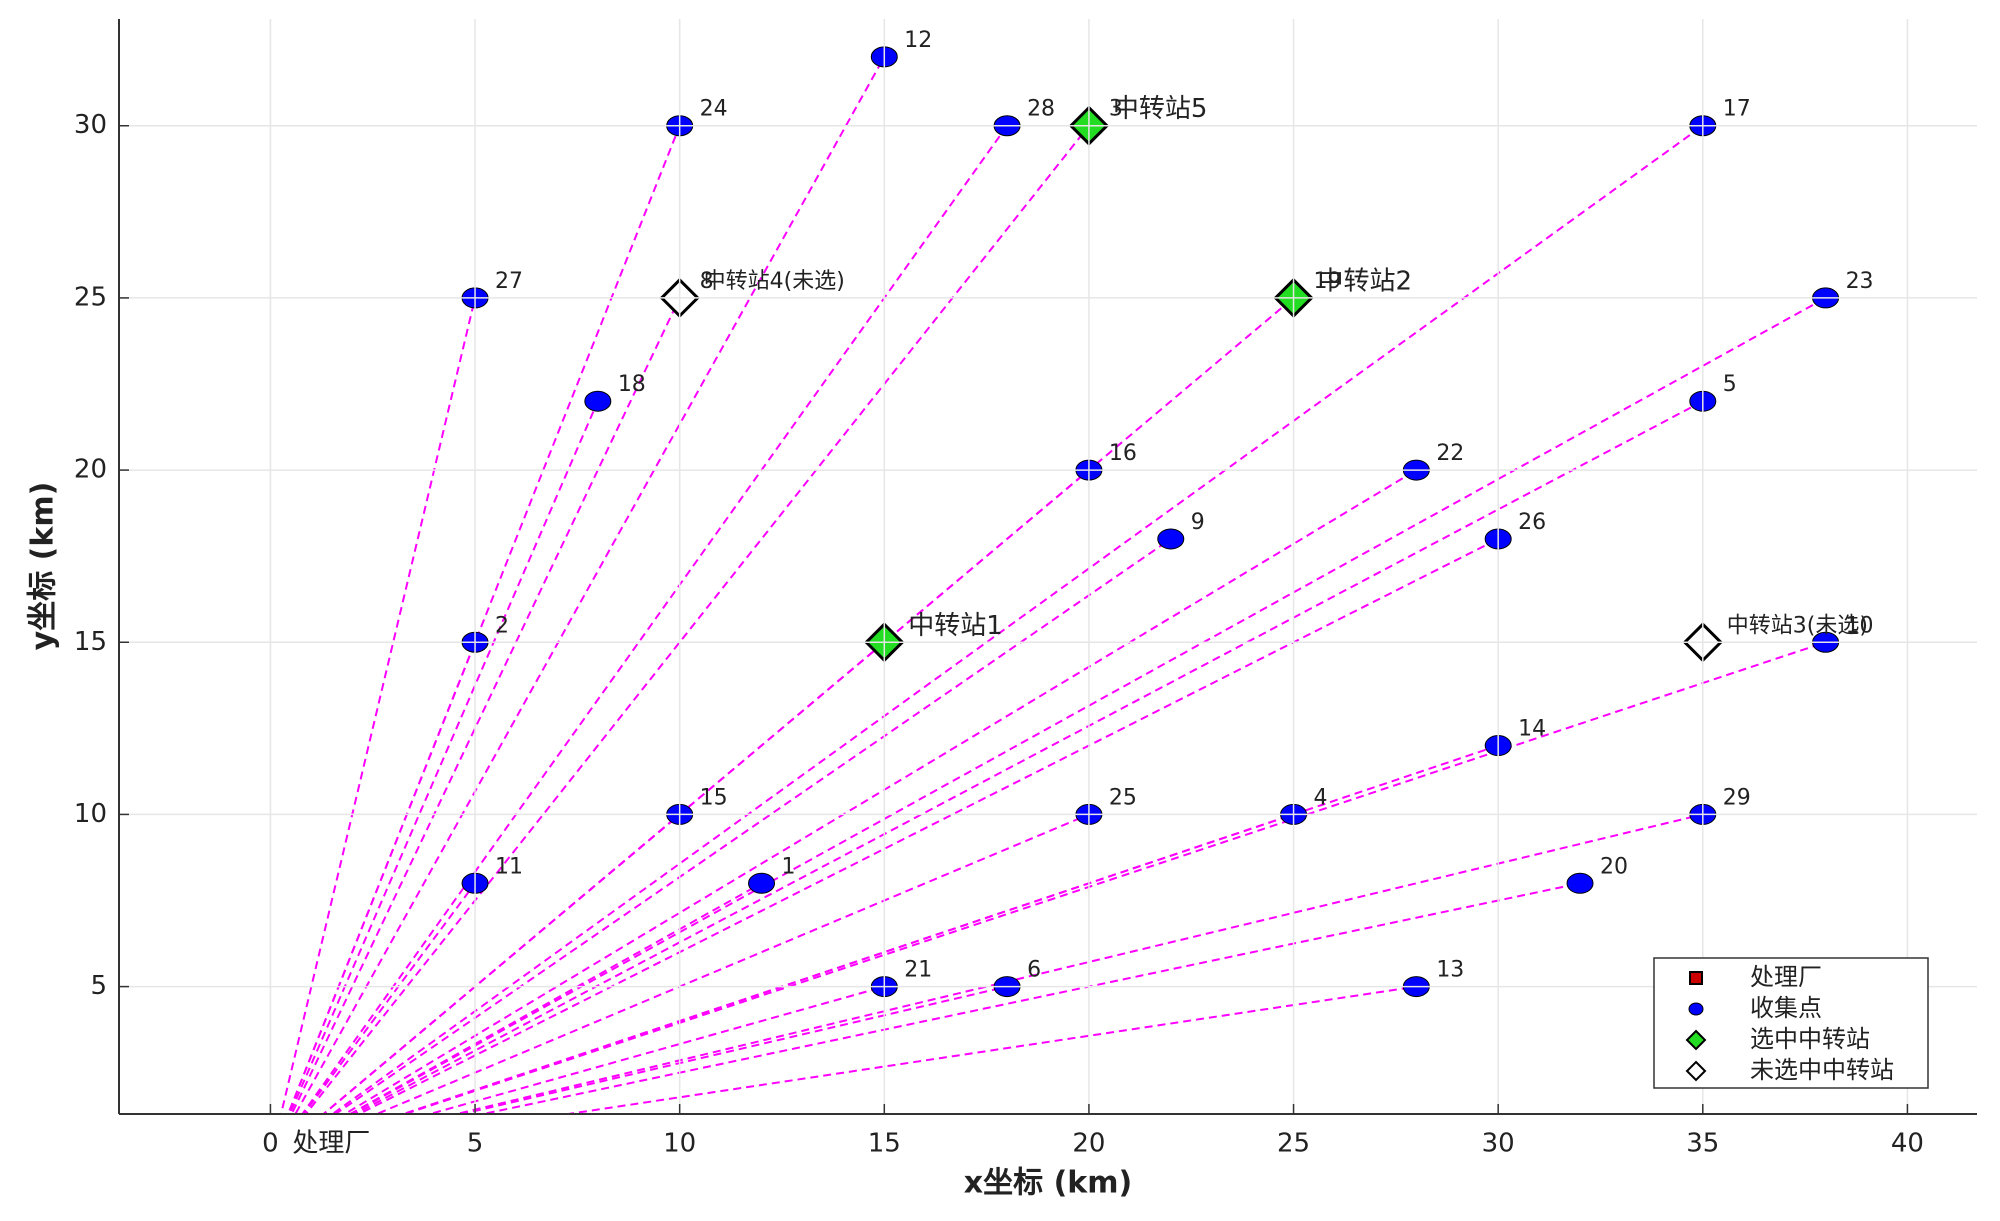 This screenshot has width=2000, height=1221. I want to click on point-label: 17, so click(1737, 109).